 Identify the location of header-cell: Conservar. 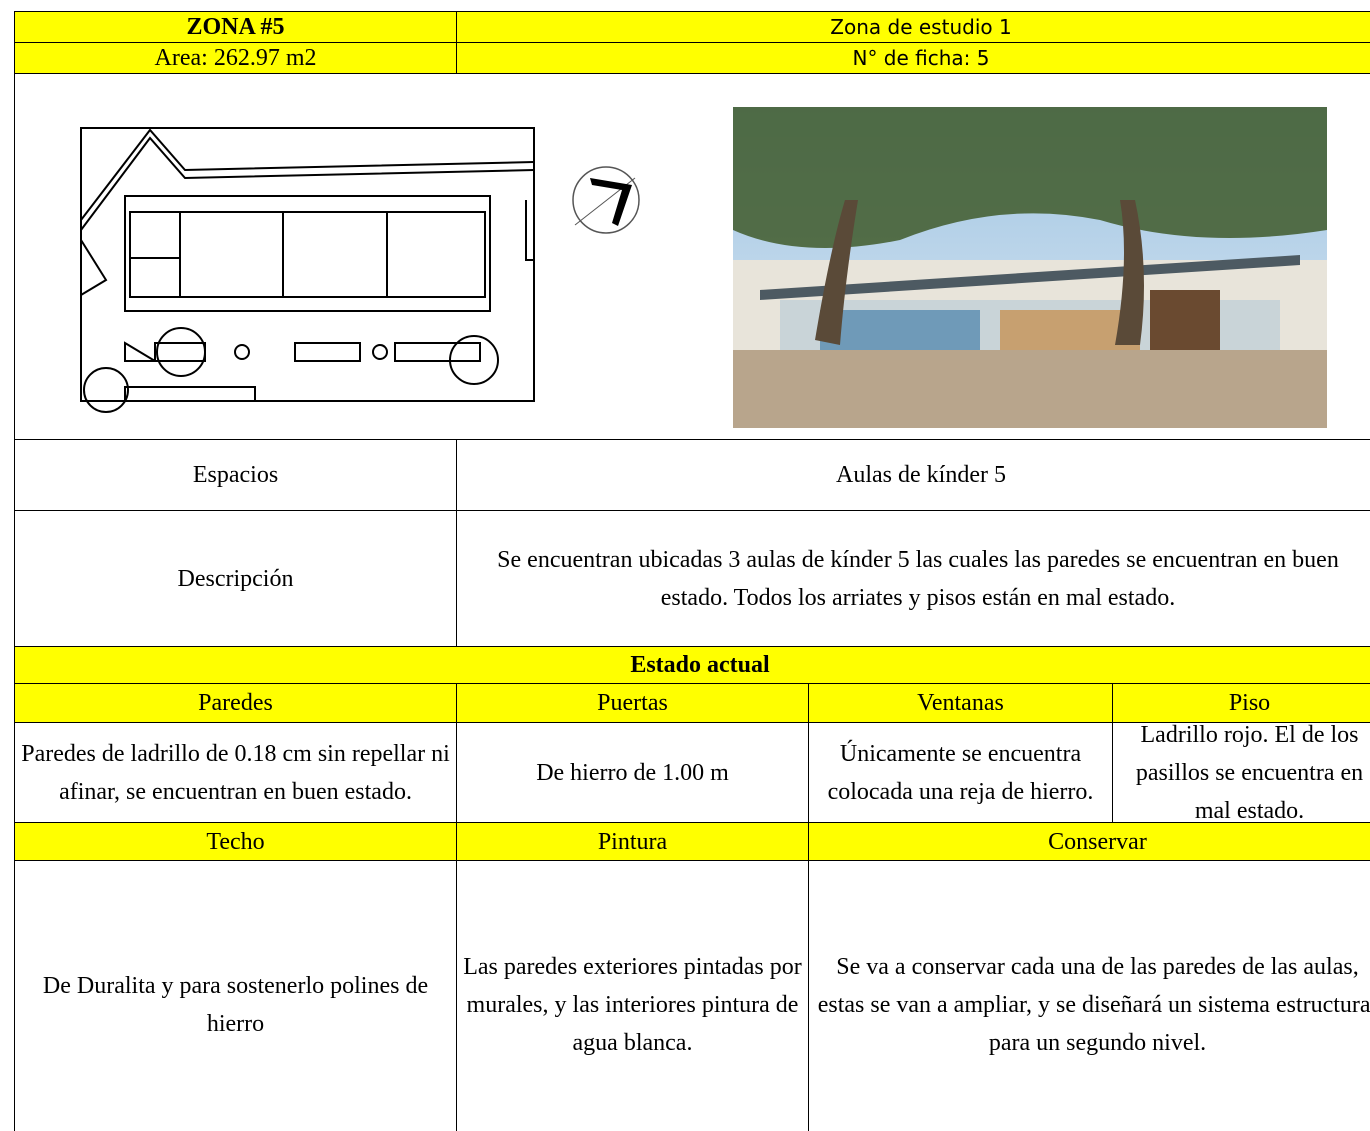
(1089, 841).